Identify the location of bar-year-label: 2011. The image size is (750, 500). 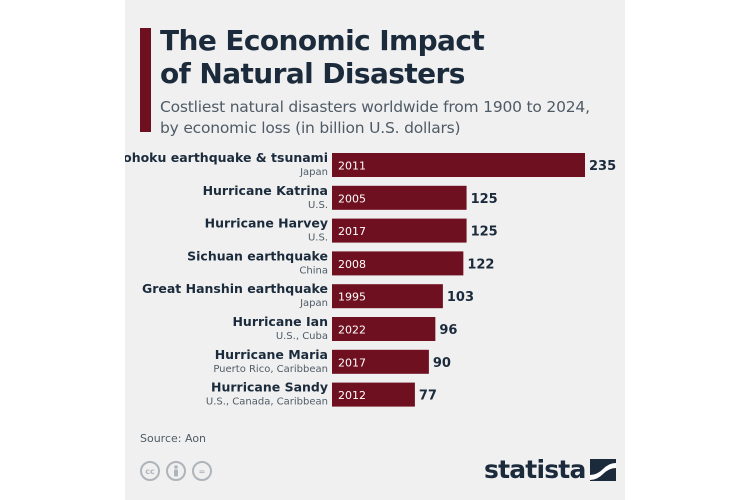
(352, 166).